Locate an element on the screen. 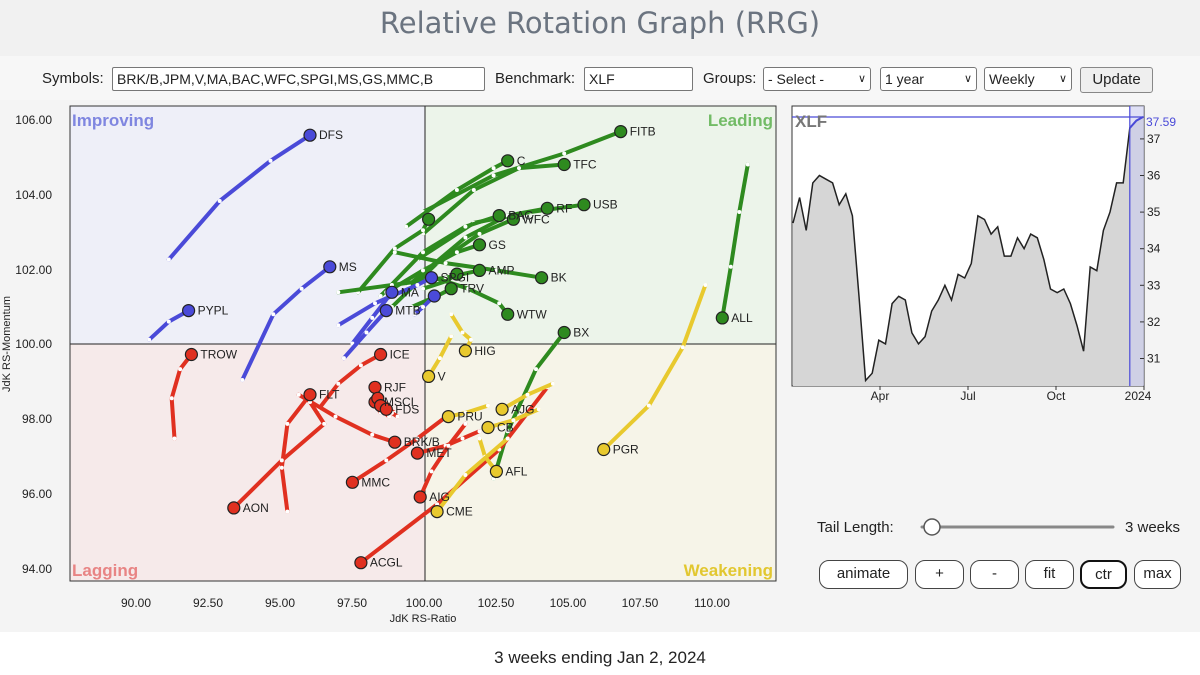 This screenshot has height=675, width=1200. period-select: 1 year ∨ is located at coordinates (928, 79).